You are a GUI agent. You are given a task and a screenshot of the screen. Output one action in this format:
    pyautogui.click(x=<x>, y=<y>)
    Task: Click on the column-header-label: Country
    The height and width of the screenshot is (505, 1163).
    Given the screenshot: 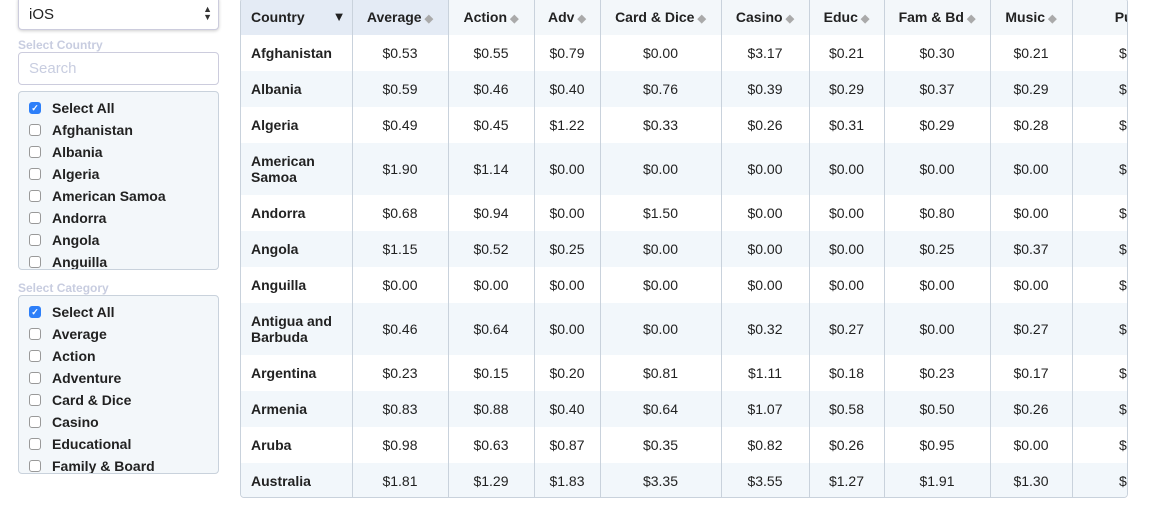 What is the action you would take?
    pyautogui.click(x=278, y=17)
    